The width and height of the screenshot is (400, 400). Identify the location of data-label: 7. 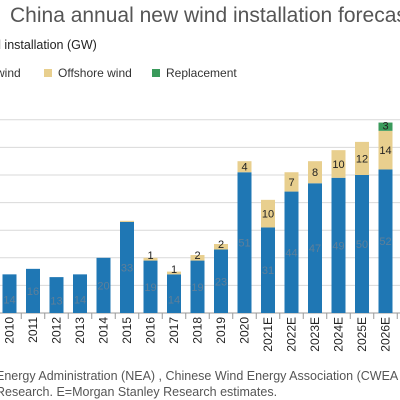
(291, 183).